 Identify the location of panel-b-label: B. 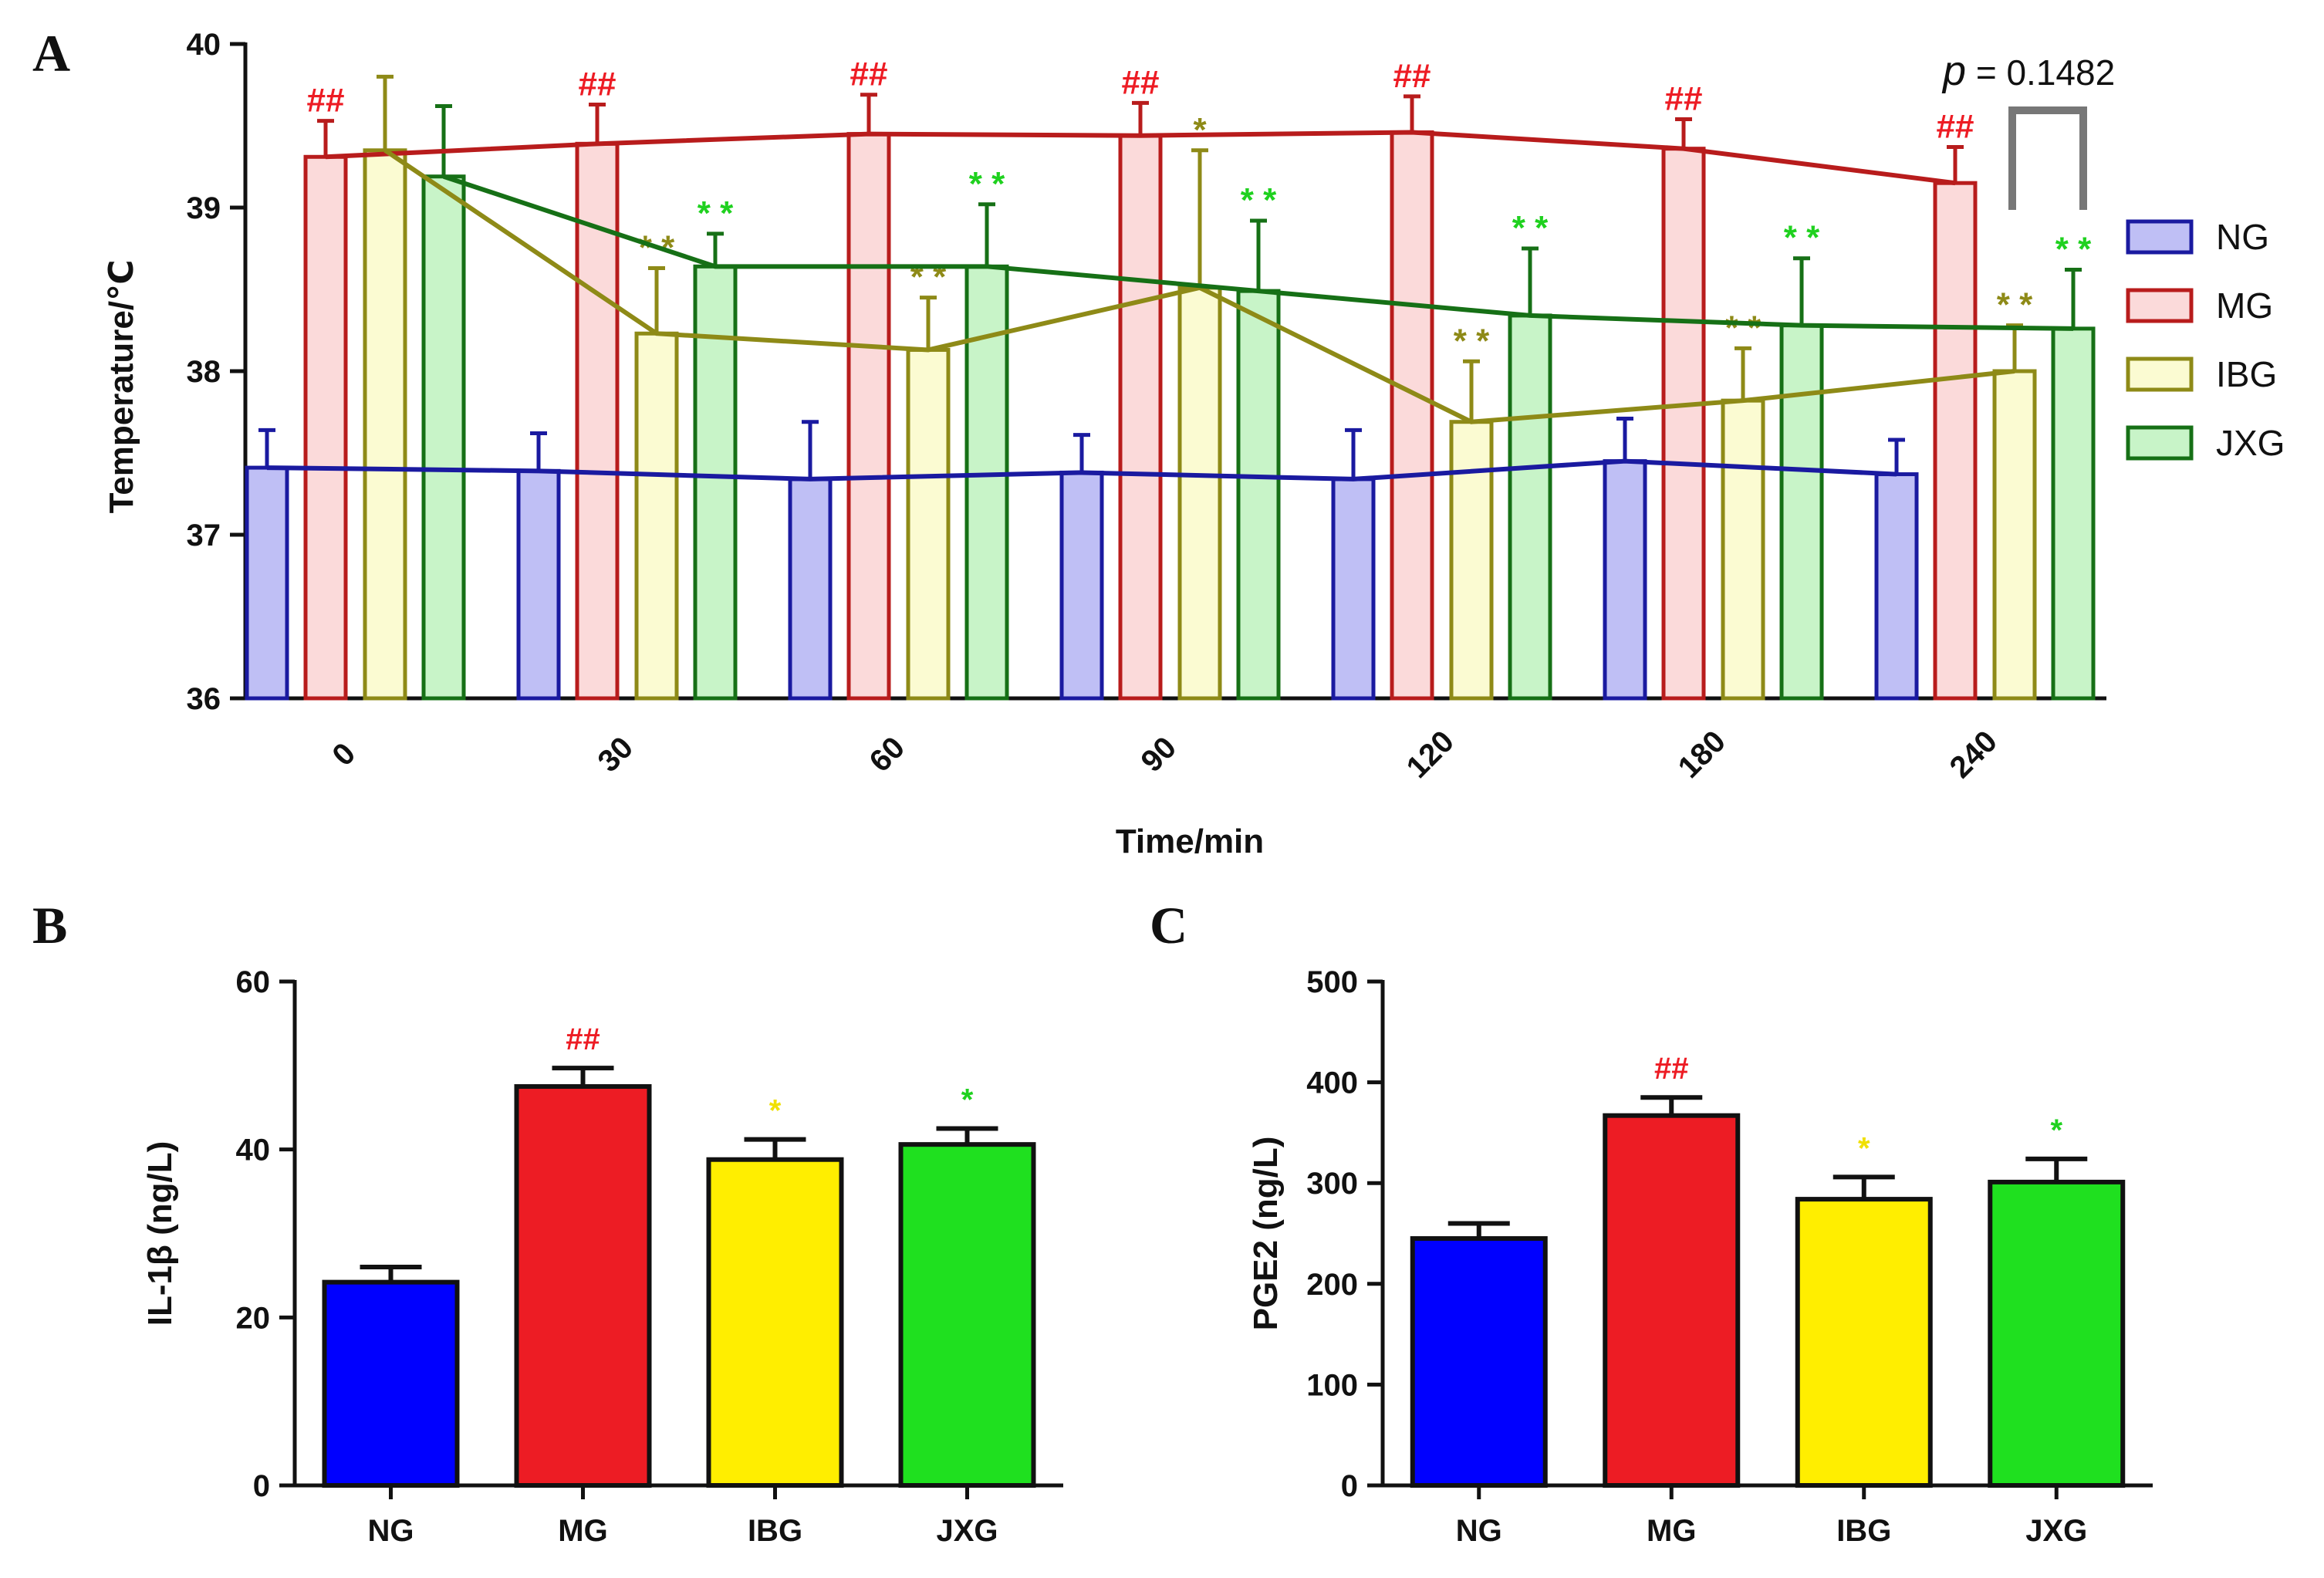
(49, 925).